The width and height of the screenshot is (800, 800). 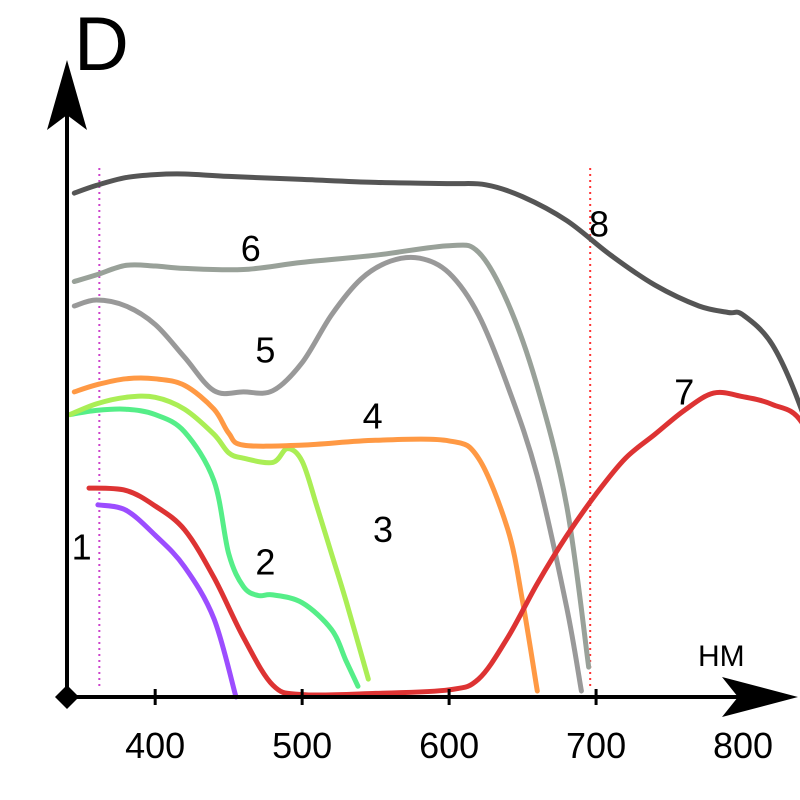 I want to click on x-ticks: 400 500 600 700 800, so click(x=449, y=727).